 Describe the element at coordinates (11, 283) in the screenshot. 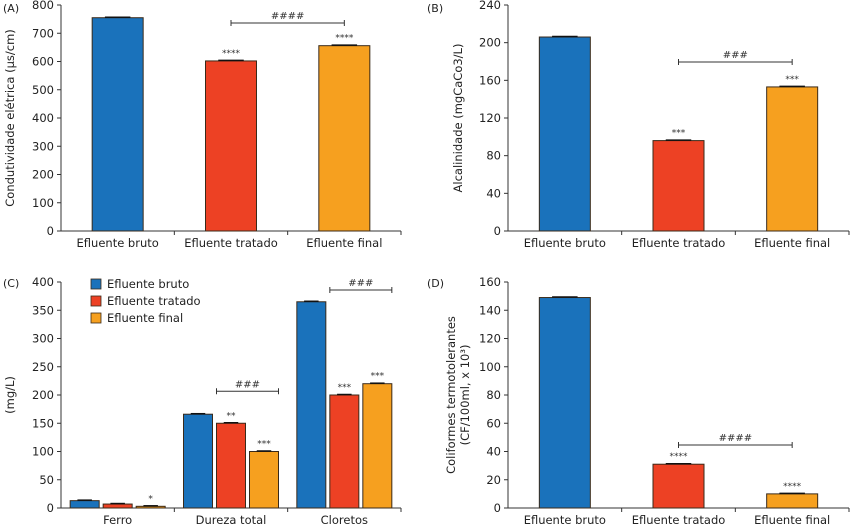

I see `panel-label: (C)` at that location.